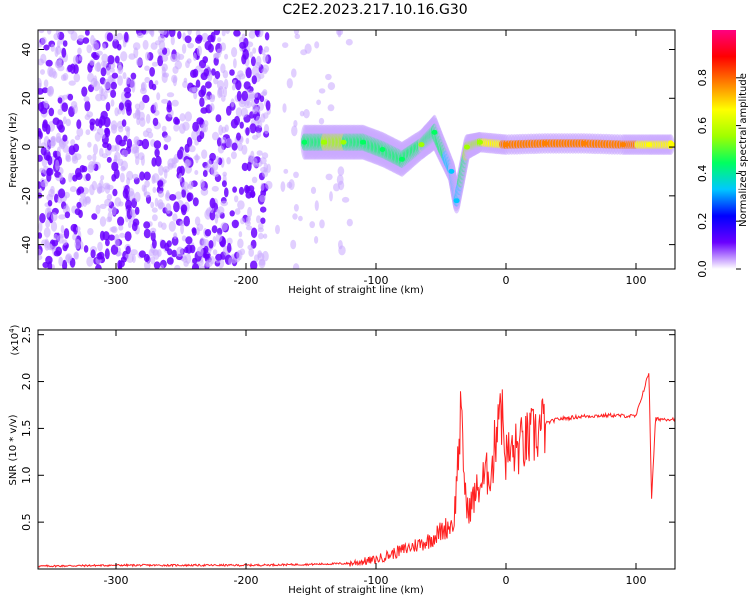 The image size is (750, 600). Describe the element at coordinates (116, 580) in the screenshot. I see `x-tick-label: -300` at that location.